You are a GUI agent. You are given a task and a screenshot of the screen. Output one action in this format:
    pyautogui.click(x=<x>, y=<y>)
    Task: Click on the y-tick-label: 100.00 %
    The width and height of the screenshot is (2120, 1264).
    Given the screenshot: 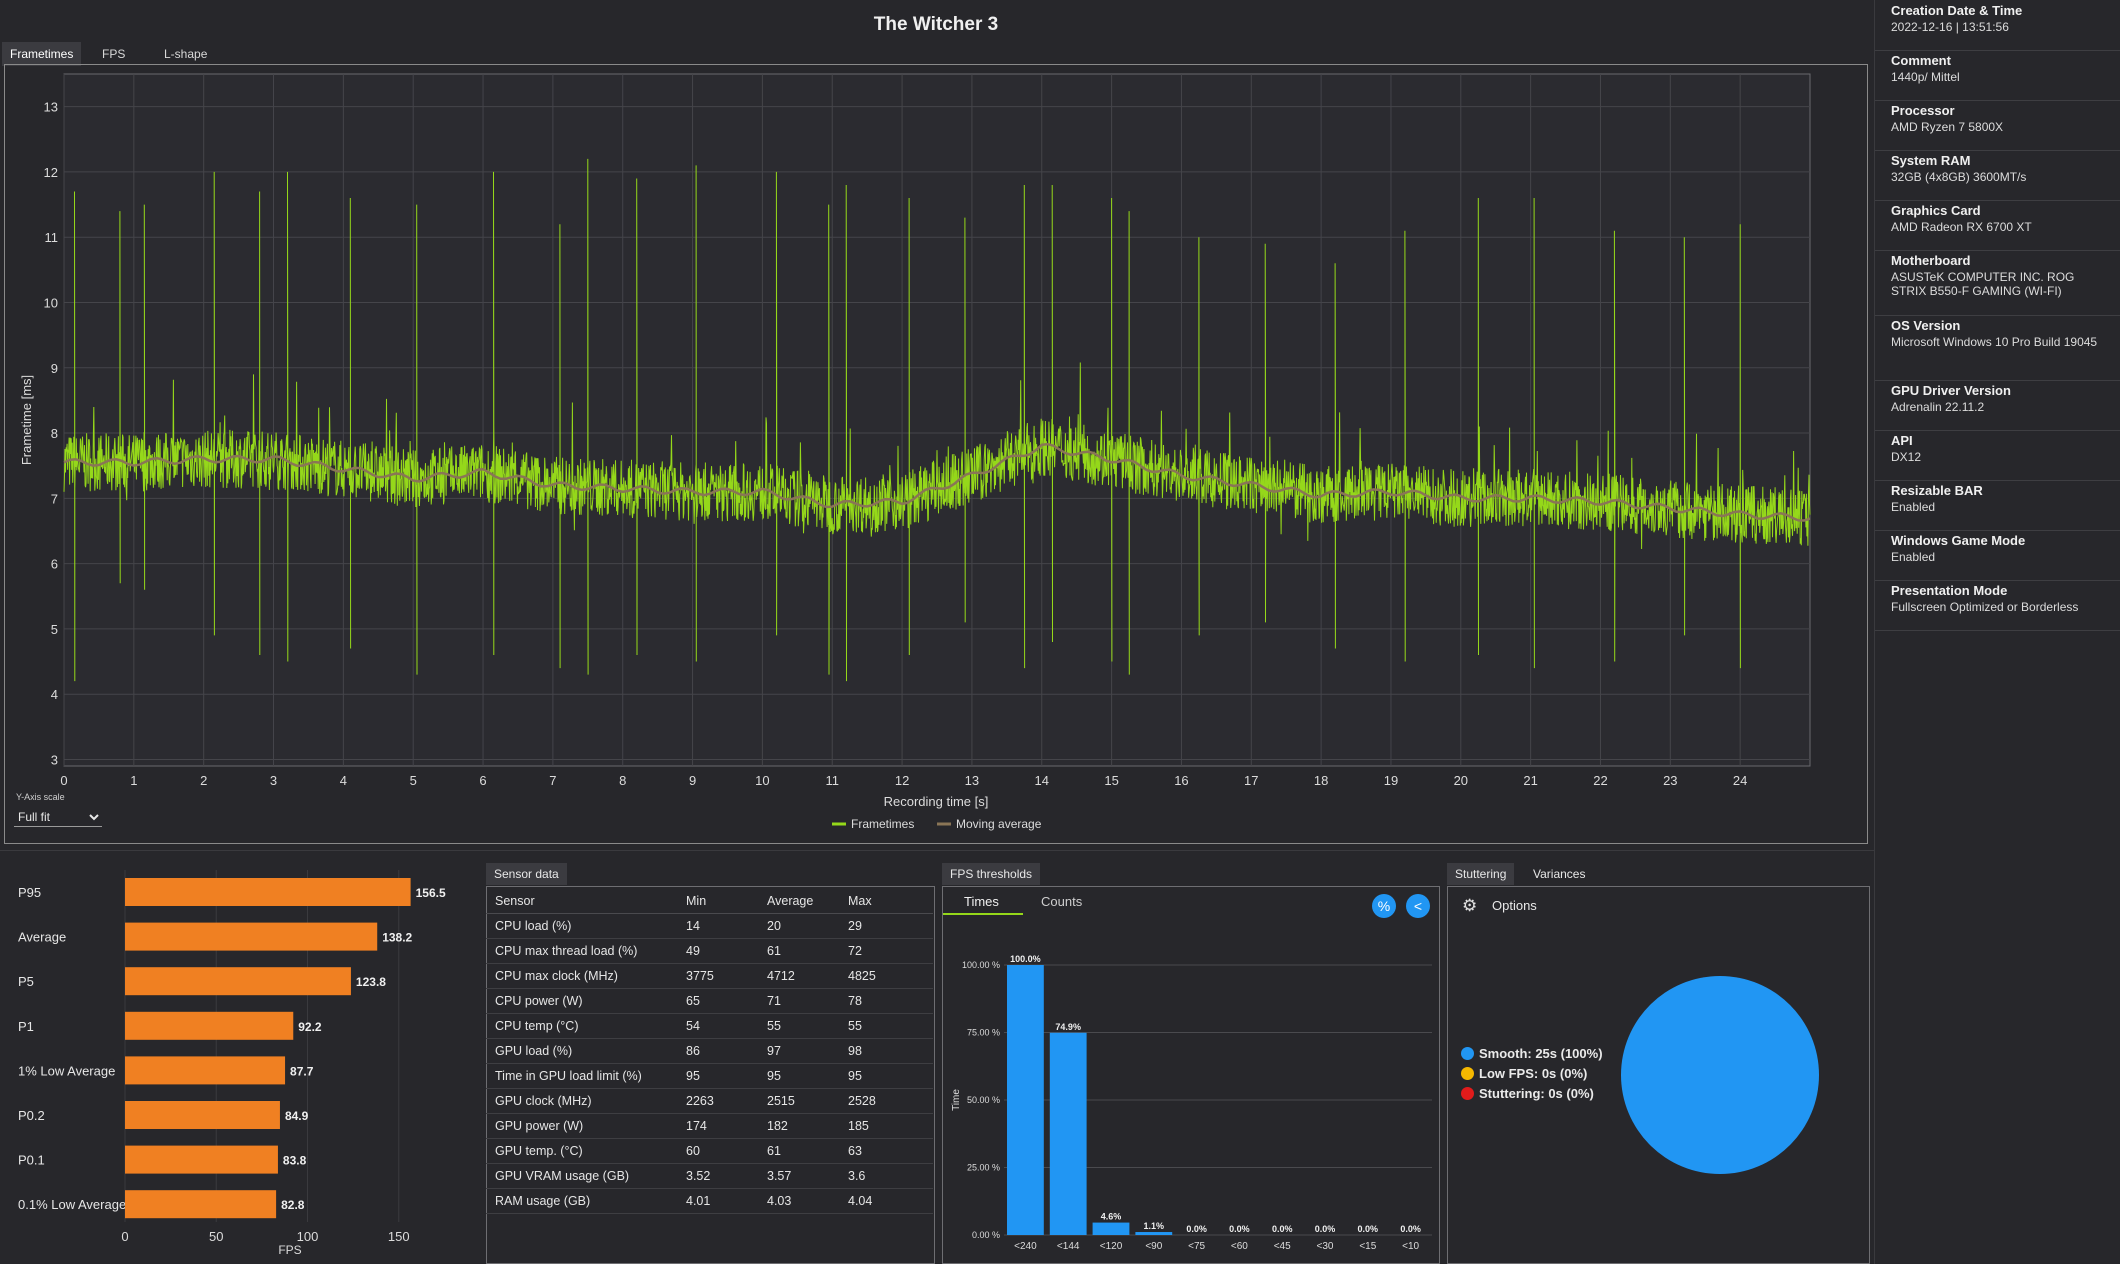 What is the action you would take?
    pyautogui.click(x=981, y=965)
    